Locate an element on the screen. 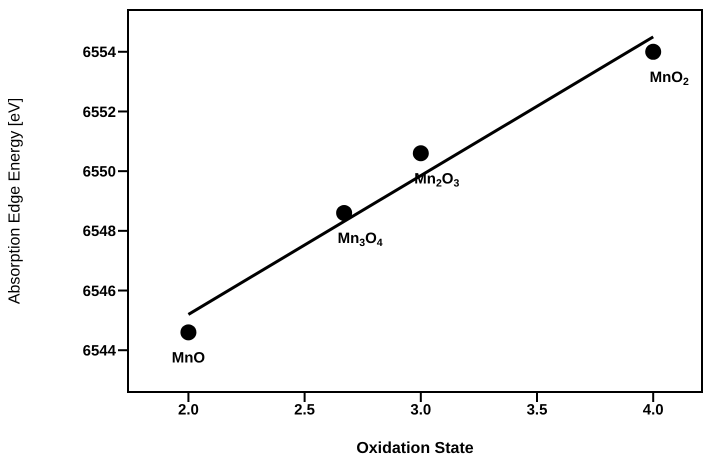  x-tick-label: 2.0 is located at coordinates (188, 410).